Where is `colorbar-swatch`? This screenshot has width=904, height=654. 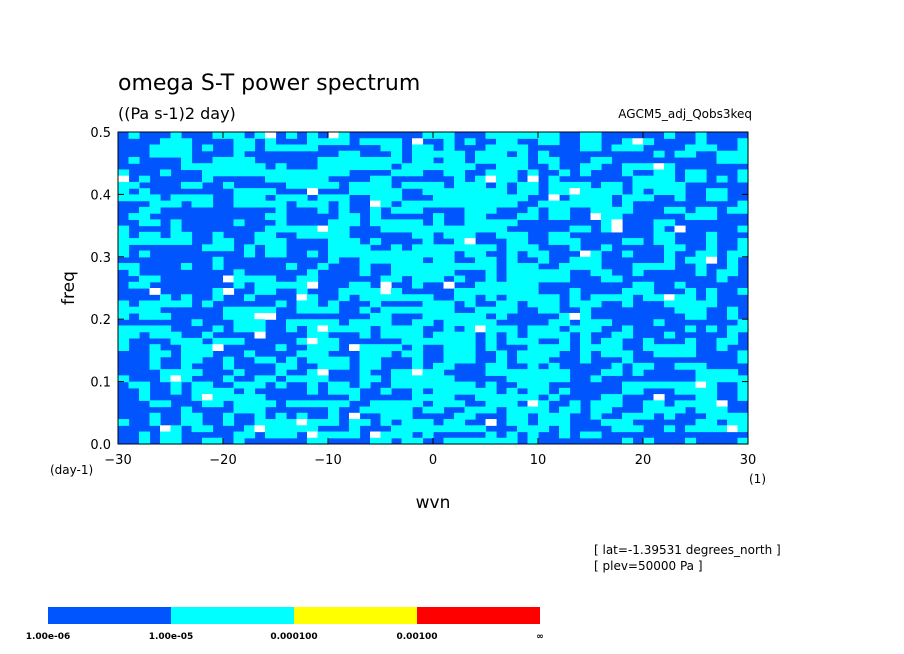 colorbar-swatch is located at coordinates (355, 615).